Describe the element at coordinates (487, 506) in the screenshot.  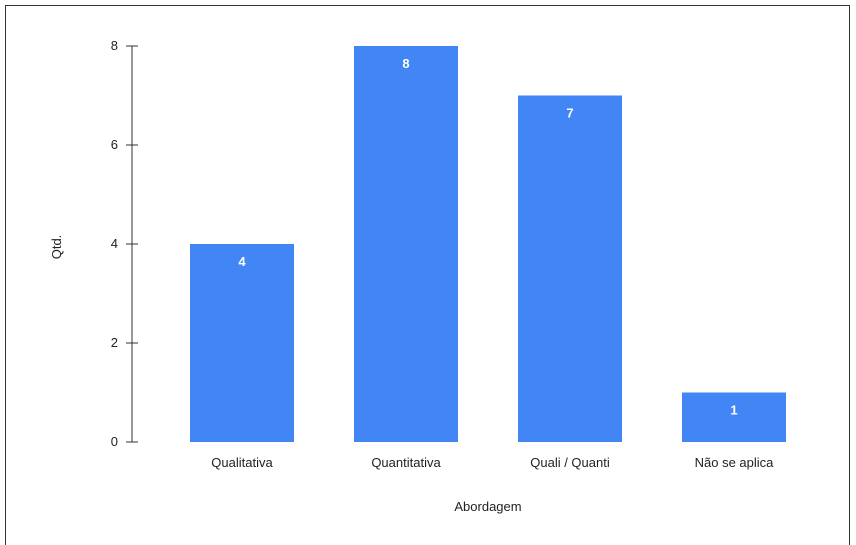
I see `x-axis-title: Abordagem` at that location.